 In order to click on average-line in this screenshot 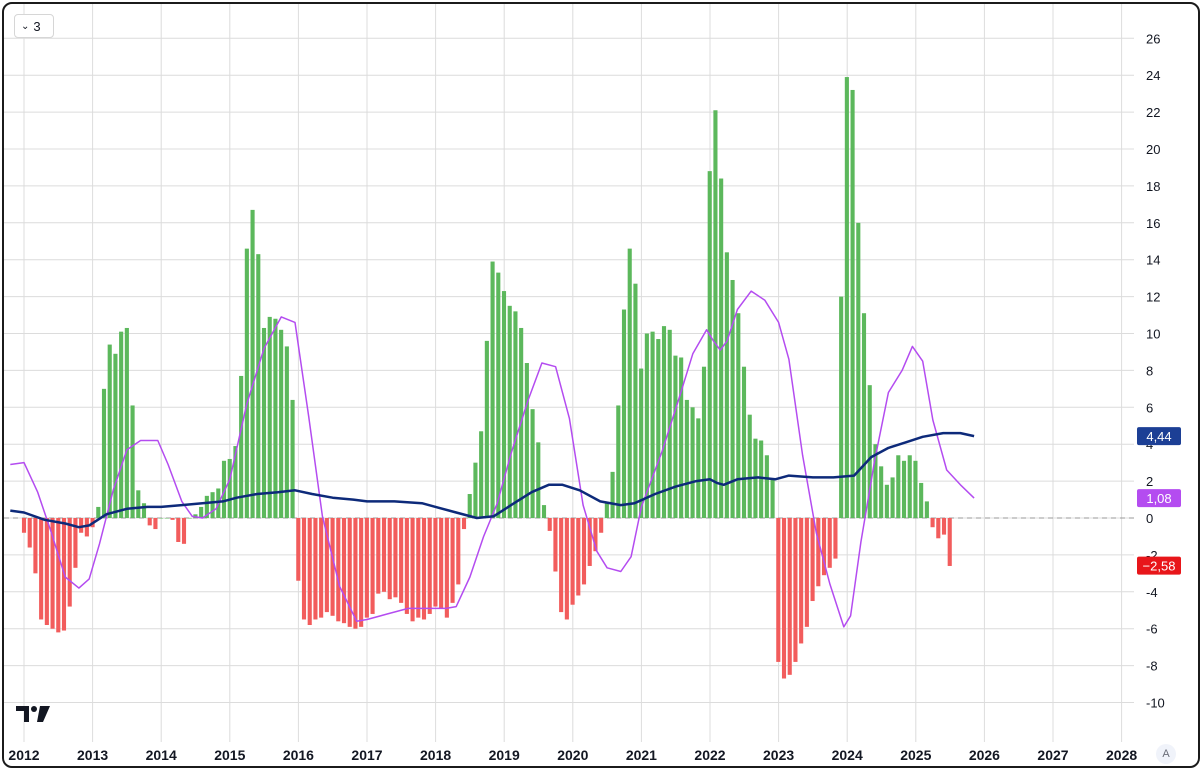, I will do `click(492, 480)`.